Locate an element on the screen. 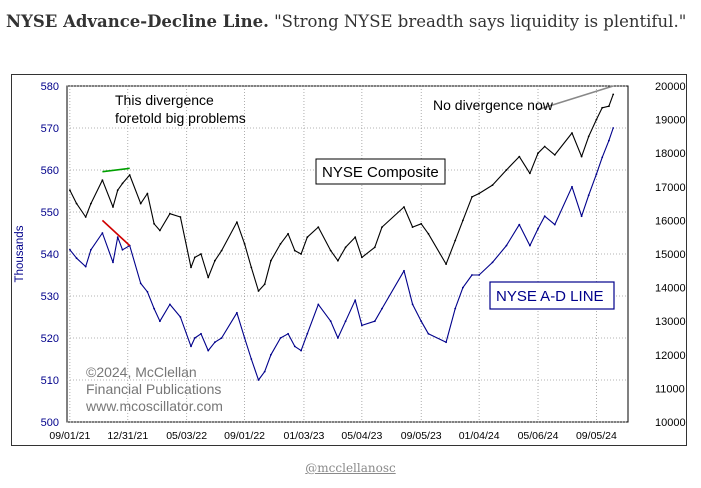 Image resolution: width=701 pixels, height=488 pixels. right-tick-label: 17000 is located at coordinates (670, 188).